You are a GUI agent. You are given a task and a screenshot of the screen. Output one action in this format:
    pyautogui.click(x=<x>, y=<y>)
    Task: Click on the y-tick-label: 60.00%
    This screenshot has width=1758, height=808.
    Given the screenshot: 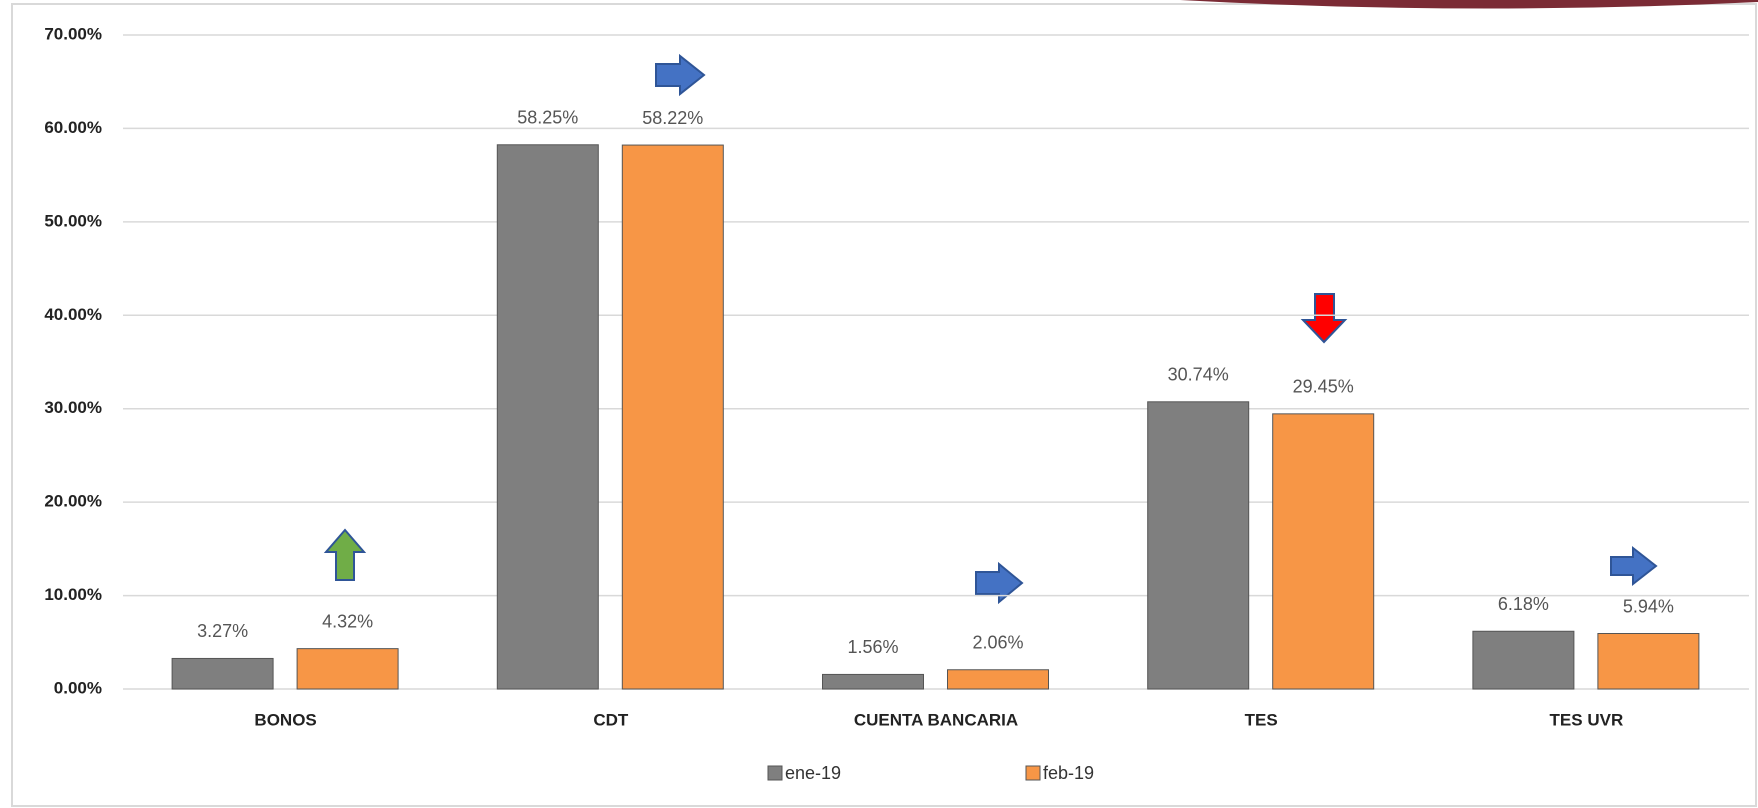 What is the action you would take?
    pyautogui.click(x=73, y=127)
    